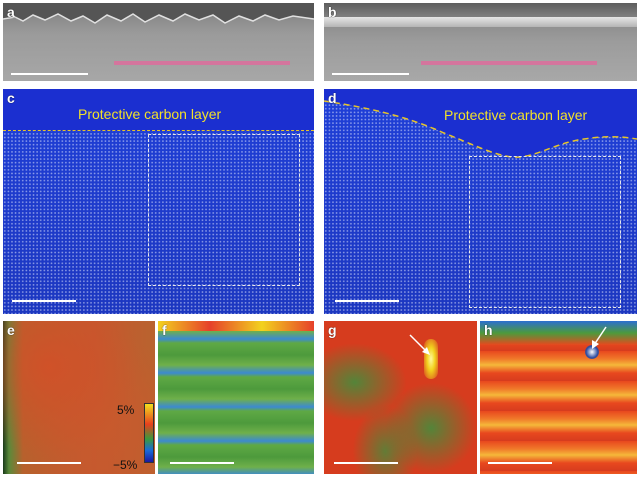  Describe the element at coordinates (332, 330) in the screenshot. I see `panel-label-g: g` at that location.